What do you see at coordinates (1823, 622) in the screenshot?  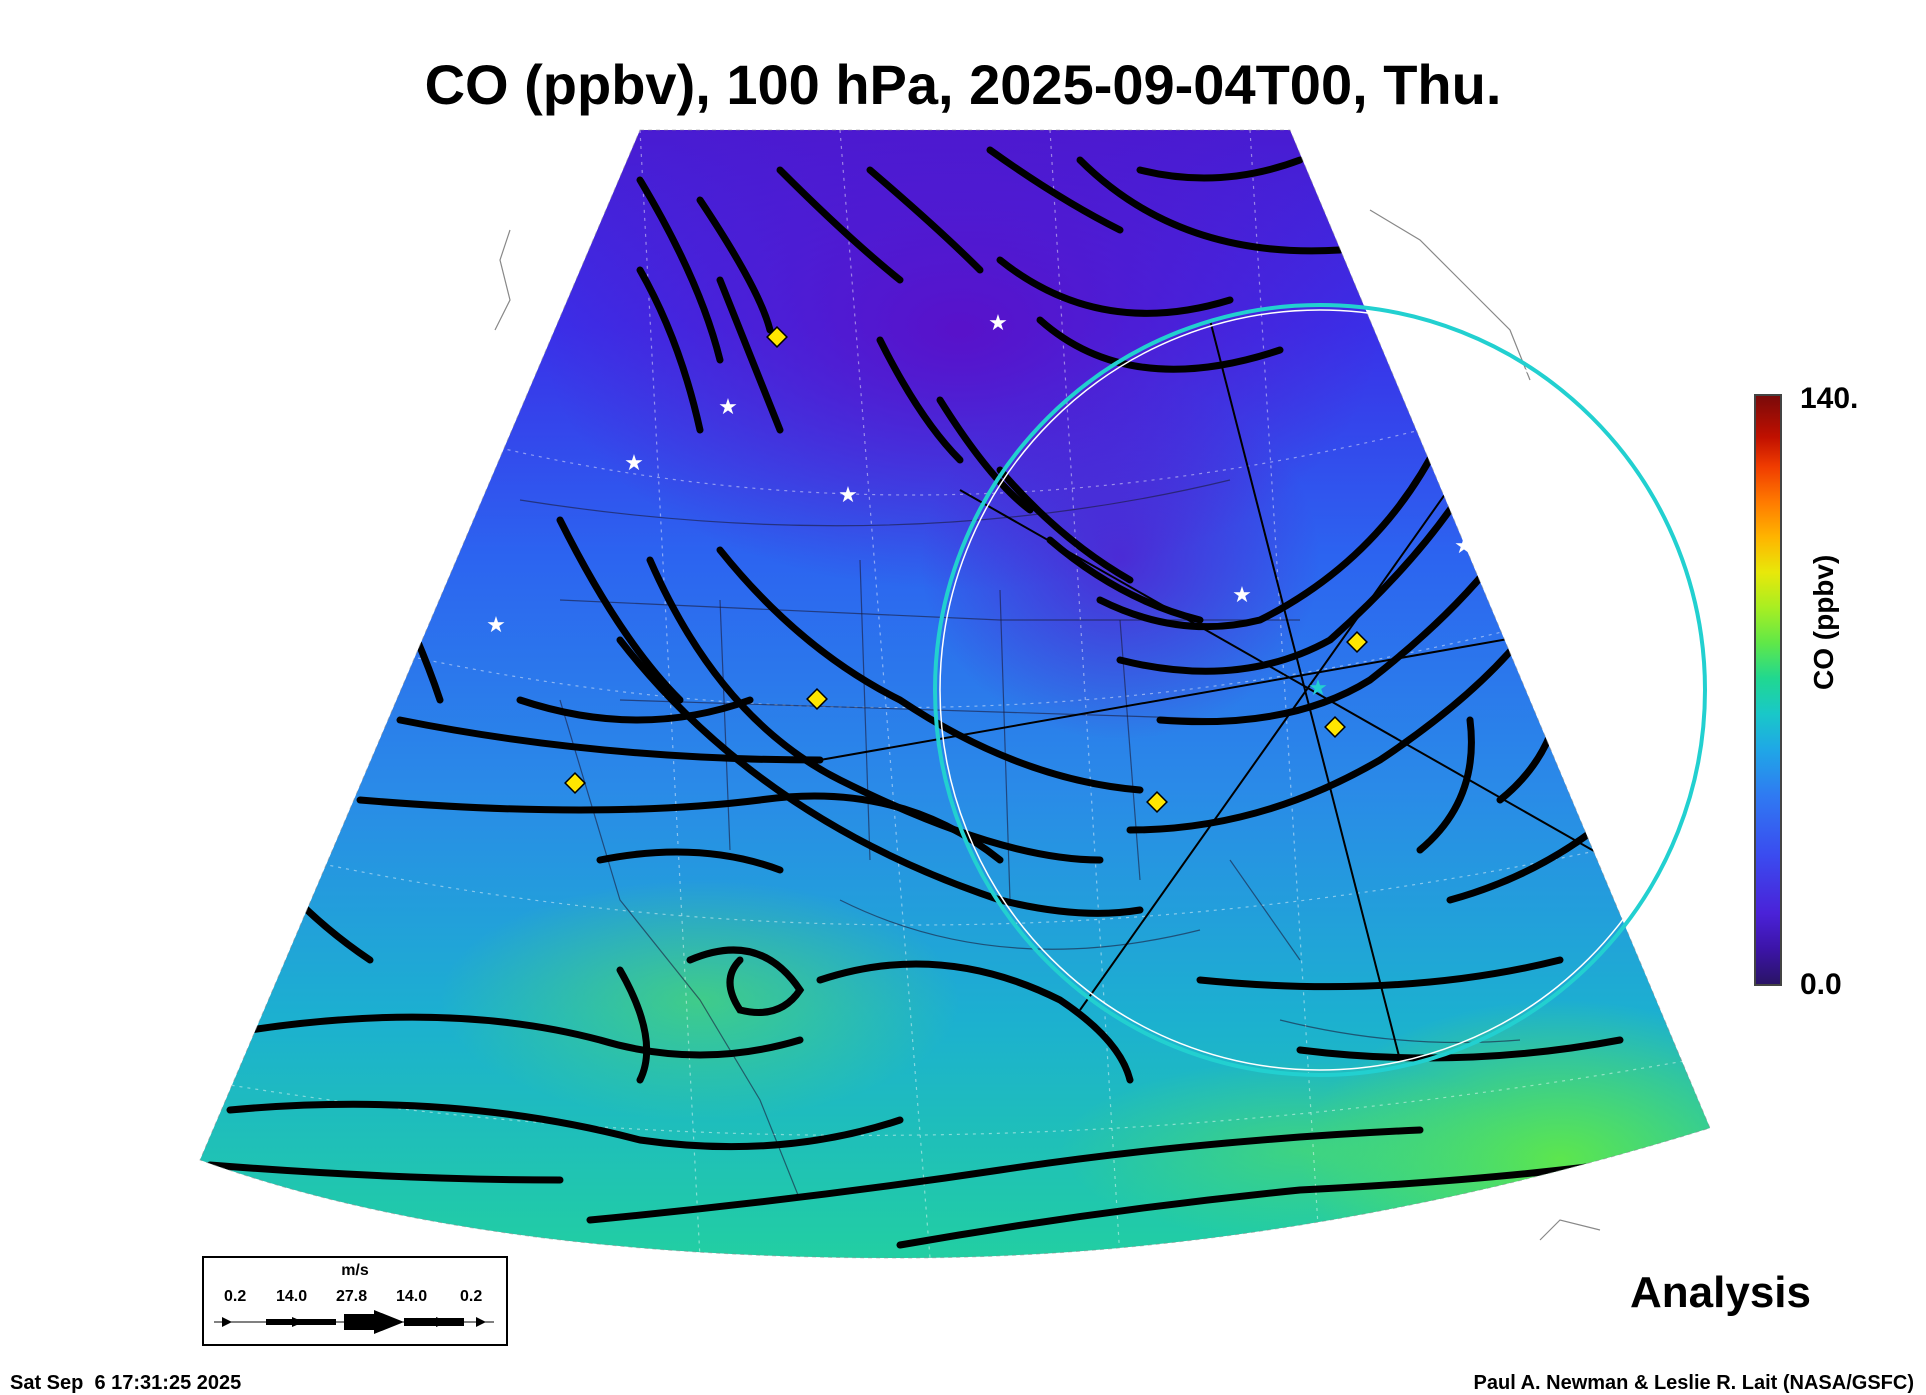 I see `colorbar-axis-label: CO (ppbv)` at bounding box center [1823, 622].